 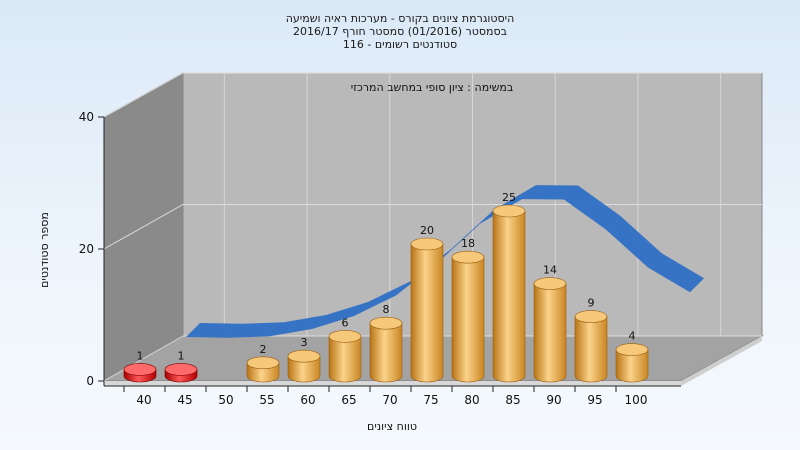 I want to click on floor-front-edge, so click(x=392, y=383).